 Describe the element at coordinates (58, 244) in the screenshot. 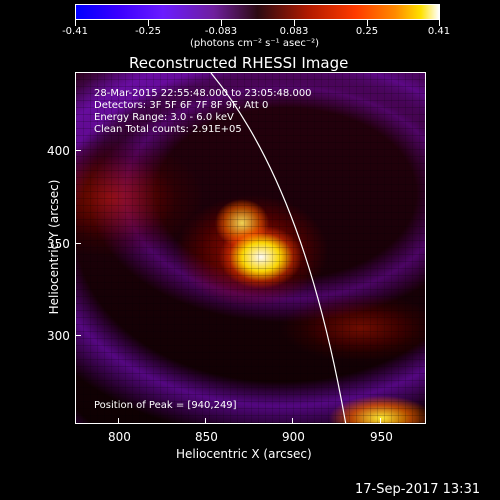

I see `y-tick-label: 350` at that location.